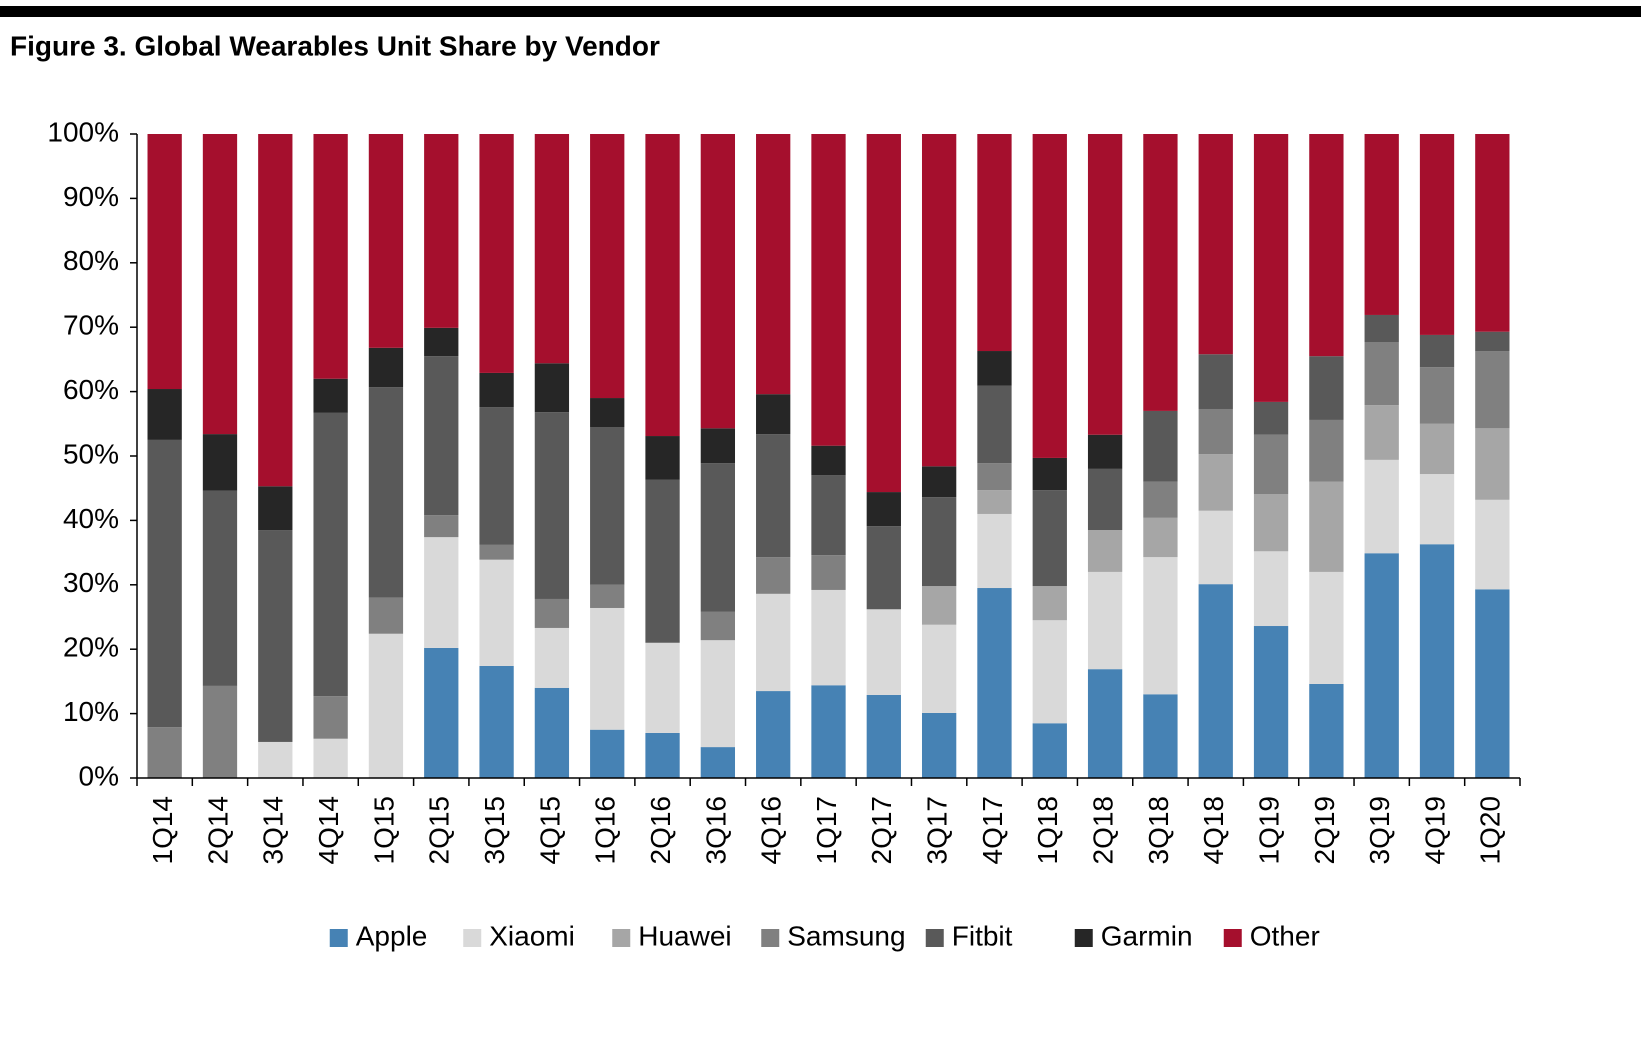 The width and height of the screenshot is (1641, 1044). I want to click on y-tick-label: 50%, so click(91, 453).